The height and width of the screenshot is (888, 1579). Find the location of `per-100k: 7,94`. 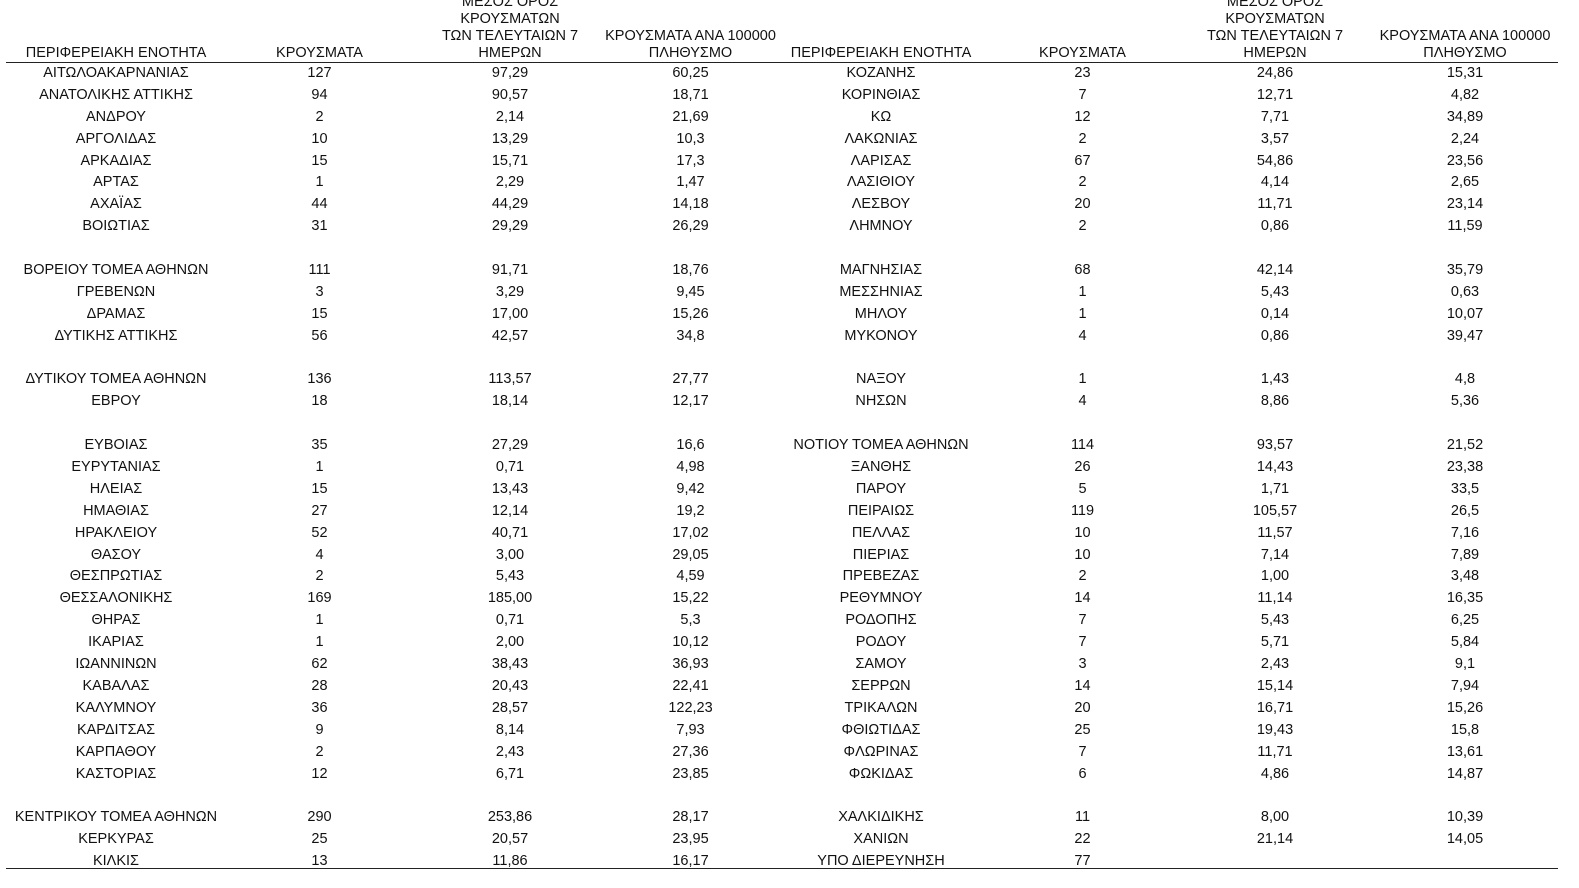

per-100k: 7,94 is located at coordinates (1465, 685).